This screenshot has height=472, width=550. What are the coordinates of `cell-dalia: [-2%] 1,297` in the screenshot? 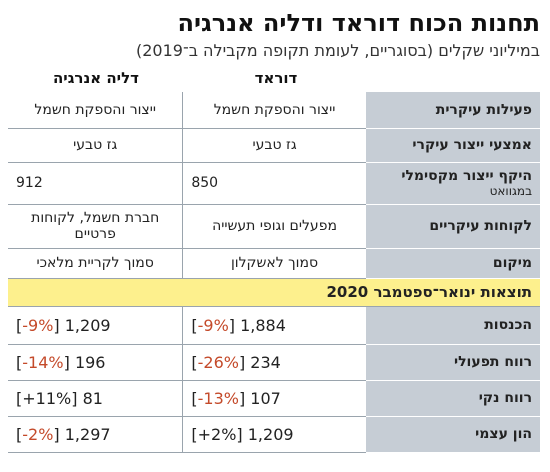 It's located at (95, 434).